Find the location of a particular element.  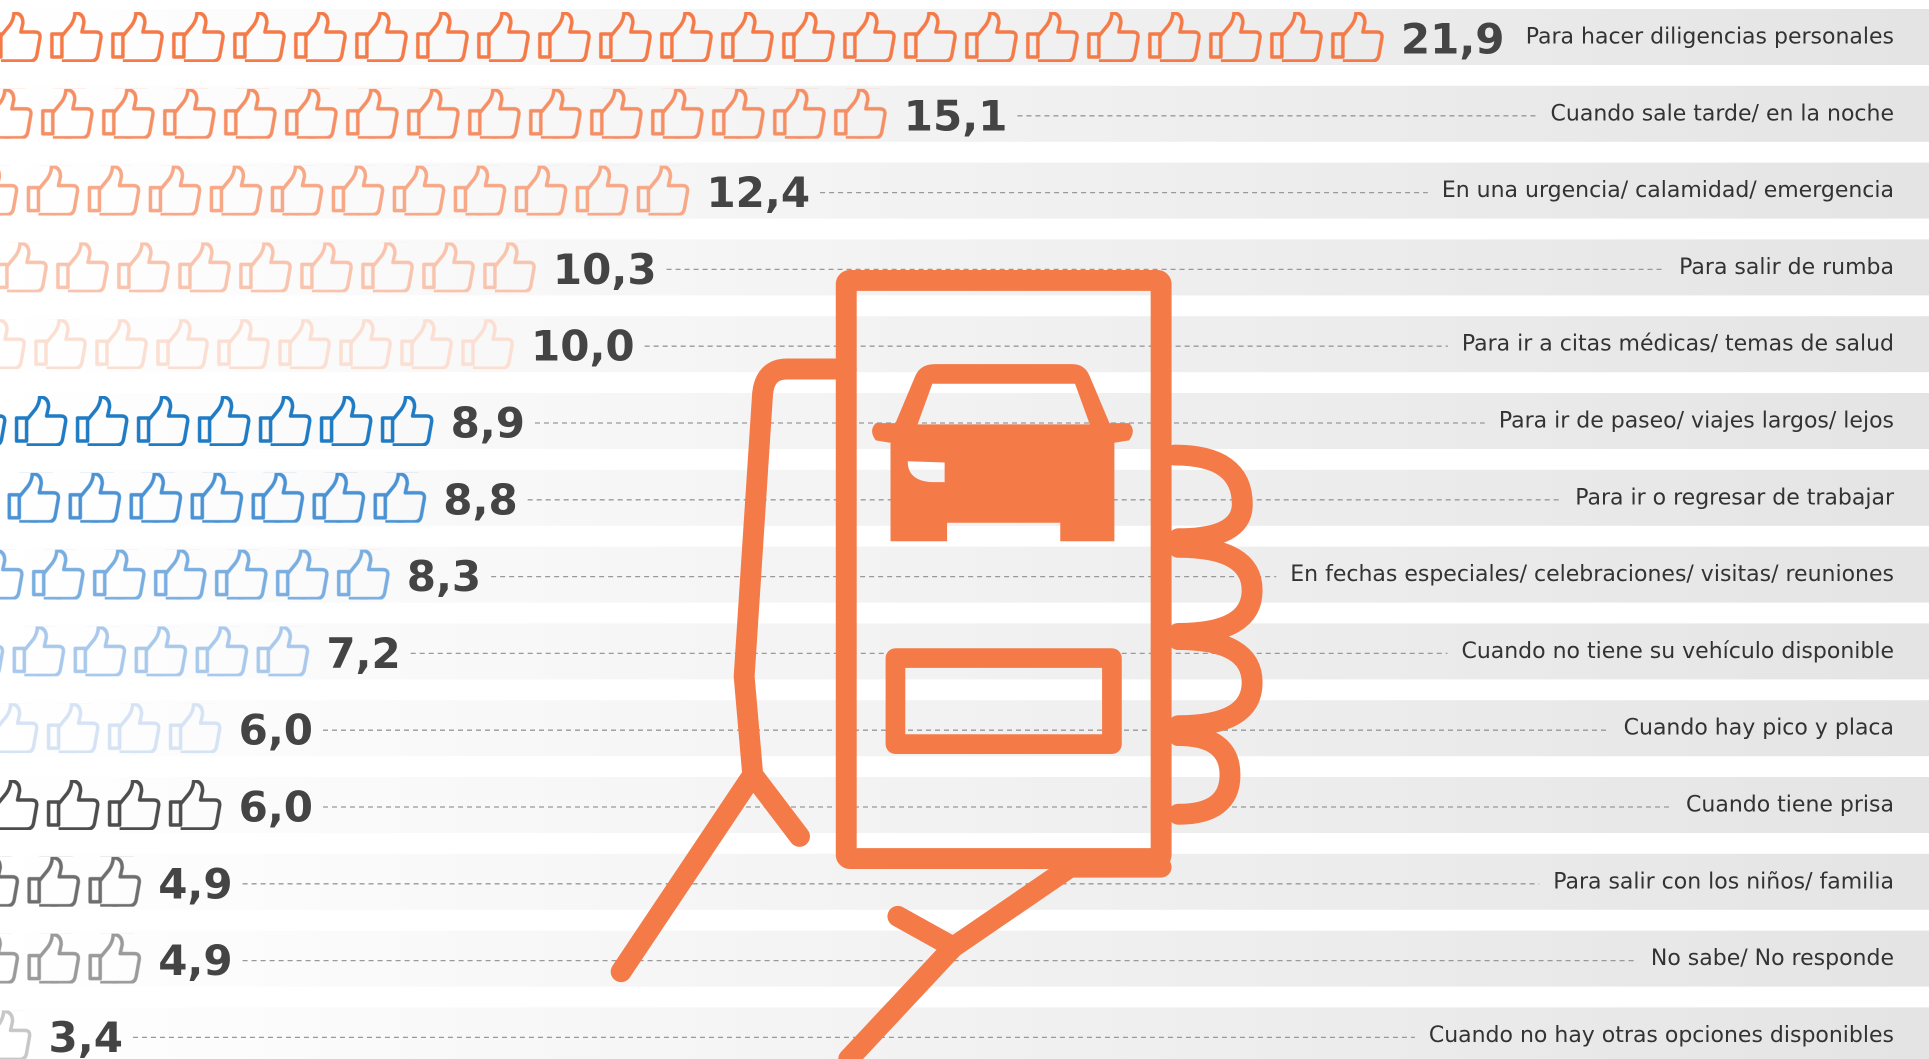

category-label: Para hacer diligencias personales is located at coordinates (1710, 37).